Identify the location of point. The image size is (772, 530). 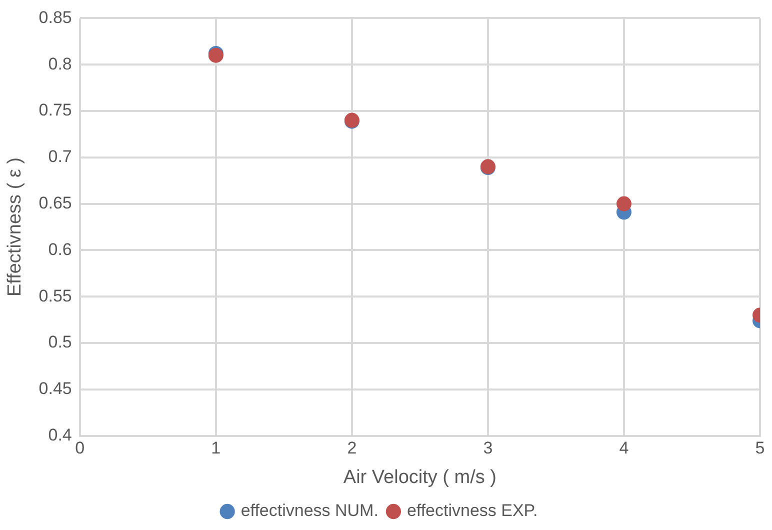
(624, 204).